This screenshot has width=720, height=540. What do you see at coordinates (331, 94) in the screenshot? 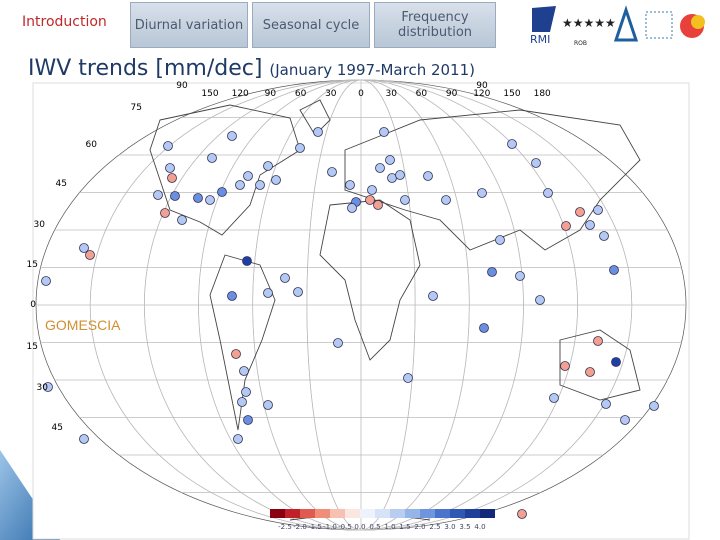
I see `lon-label: 30` at bounding box center [331, 94].